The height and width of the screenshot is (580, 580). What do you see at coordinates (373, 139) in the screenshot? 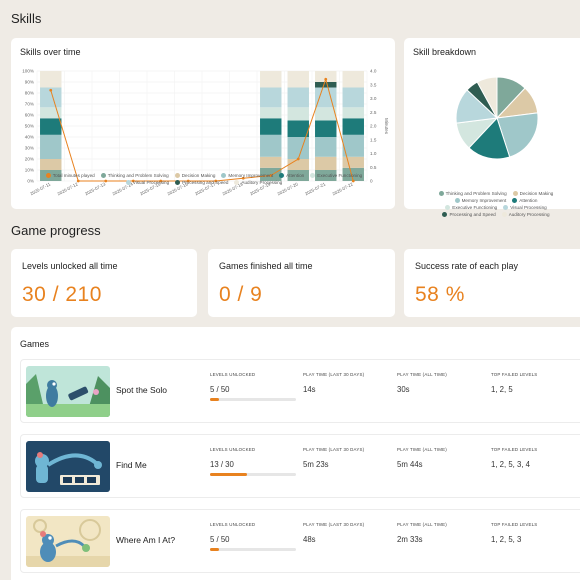
I see `y2-tick-label: 1.5` at bounding box center [373, 139].